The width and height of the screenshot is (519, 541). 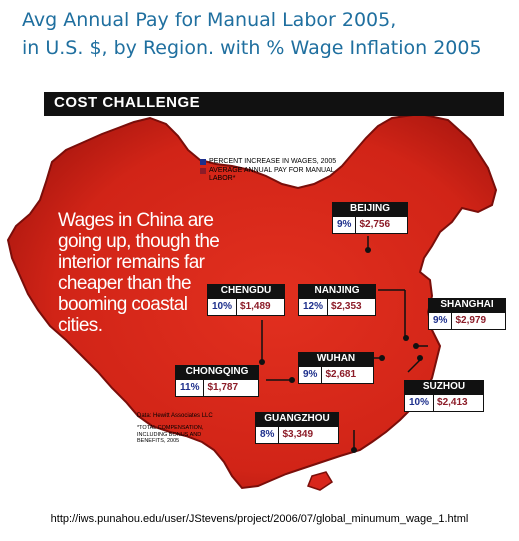 I want to click on city-name: CHENGDU, so click(x=246, y=291).